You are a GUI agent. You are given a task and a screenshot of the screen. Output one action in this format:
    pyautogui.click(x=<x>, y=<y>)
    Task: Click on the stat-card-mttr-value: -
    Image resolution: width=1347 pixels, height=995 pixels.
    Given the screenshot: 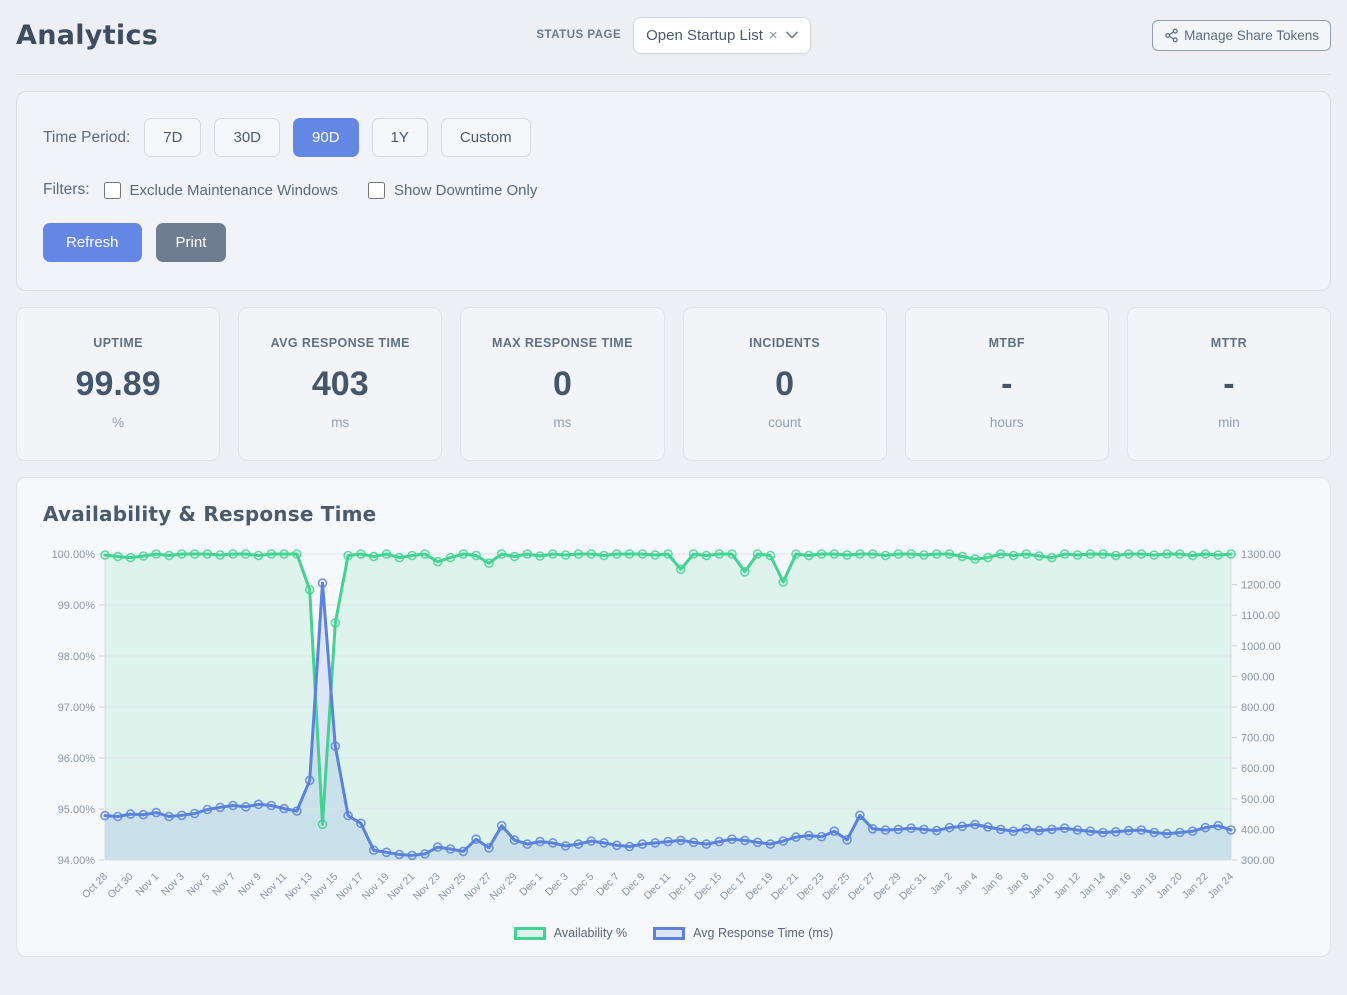 What is the action you would take?
    pyautogui.click(x=1229, y=384)
    